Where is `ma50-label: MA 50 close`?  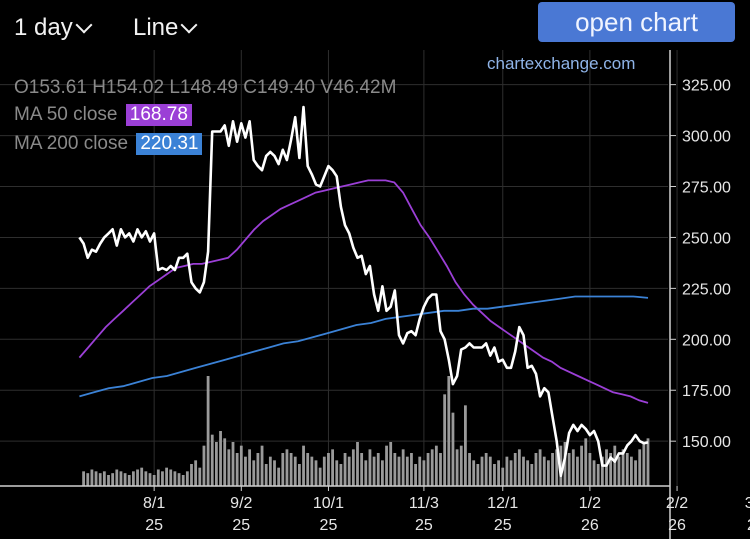 ma50-label: MA 50 close is located at coordinates (66, 114).